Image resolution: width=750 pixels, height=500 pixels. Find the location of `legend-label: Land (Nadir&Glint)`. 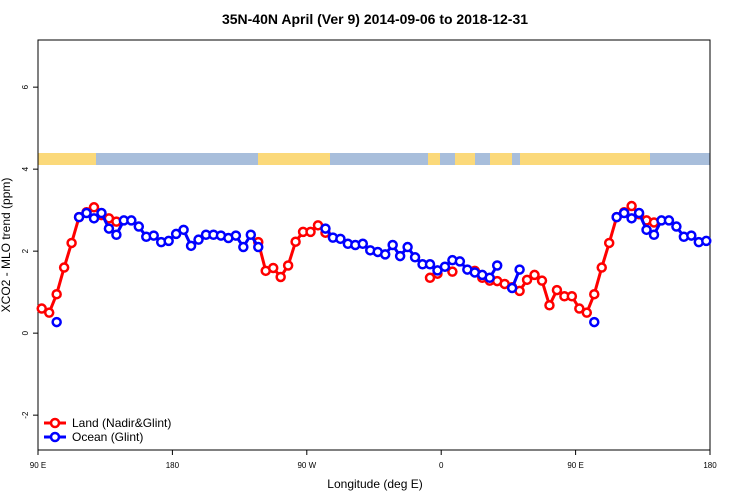

legend-label: Land (Nadir&Glint) is located at coordinates (121, 423).